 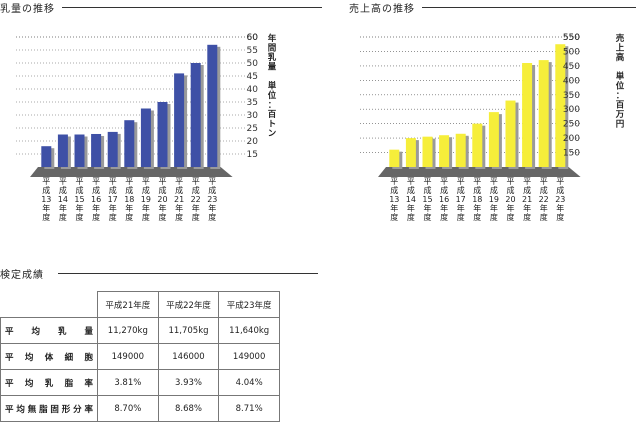 I want to click on svg-text: 23, so click(x=212, y=199).